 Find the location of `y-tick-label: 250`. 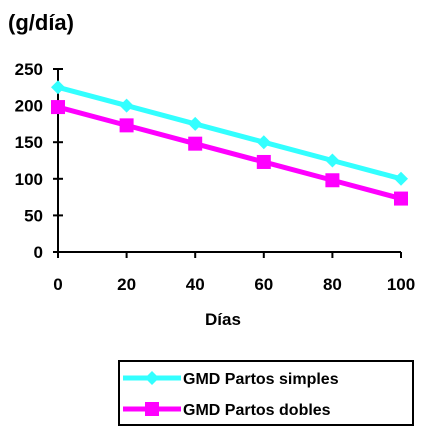

y-tick-label: 250 is located at coordinates (29, 69).